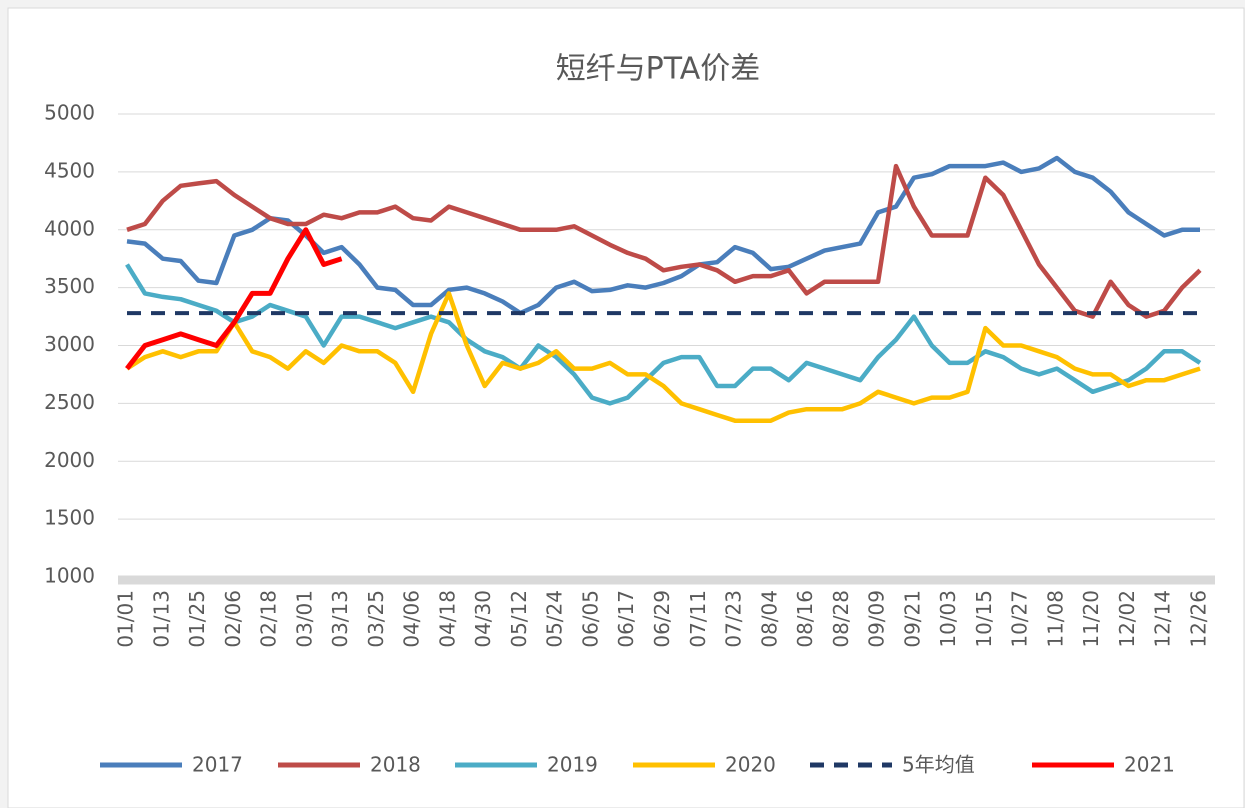 The height and width of the screenshot is (808, 1245). I want to click on legend-label: 5年均值, so click(938, 765).